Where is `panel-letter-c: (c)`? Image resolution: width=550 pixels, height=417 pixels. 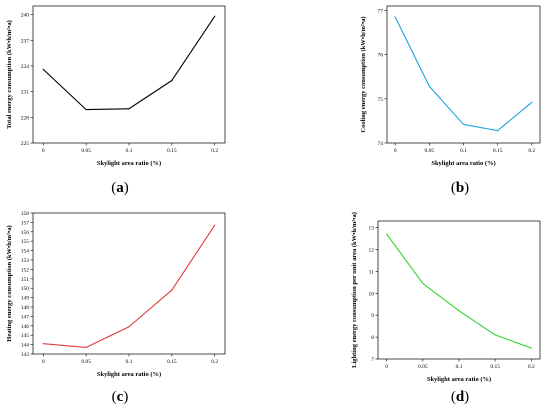
panel-letter-c: (c) is located at coordinates (120, 397).